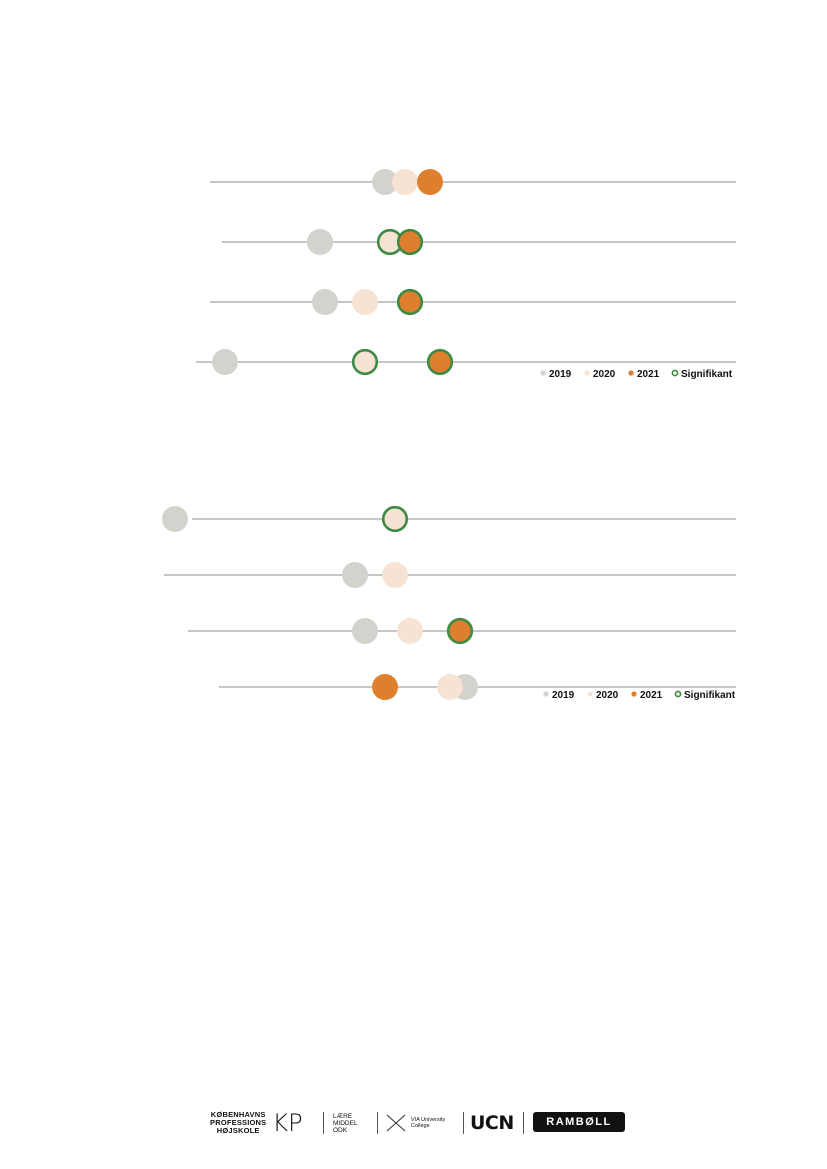  I want to click on via-logo: VIA University College, so click(424, 1123).